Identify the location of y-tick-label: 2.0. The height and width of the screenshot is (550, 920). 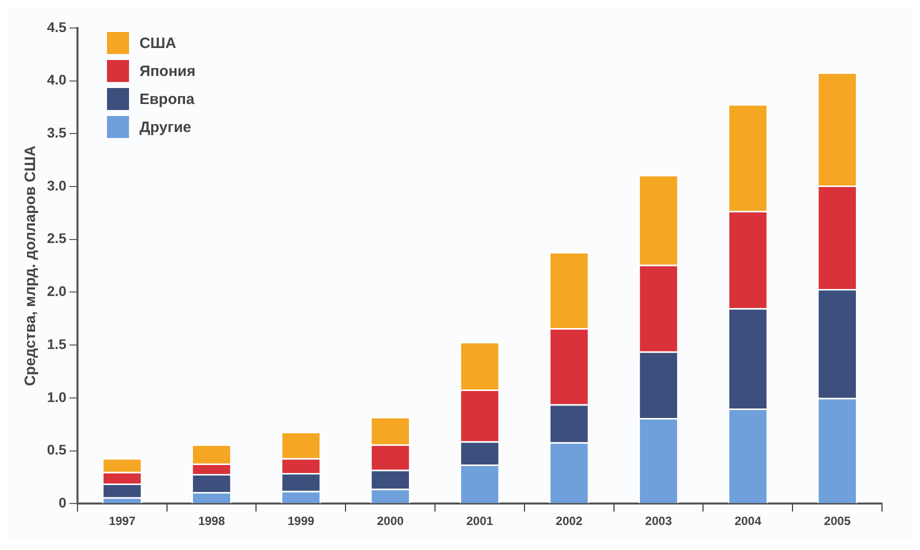
(56, 291).